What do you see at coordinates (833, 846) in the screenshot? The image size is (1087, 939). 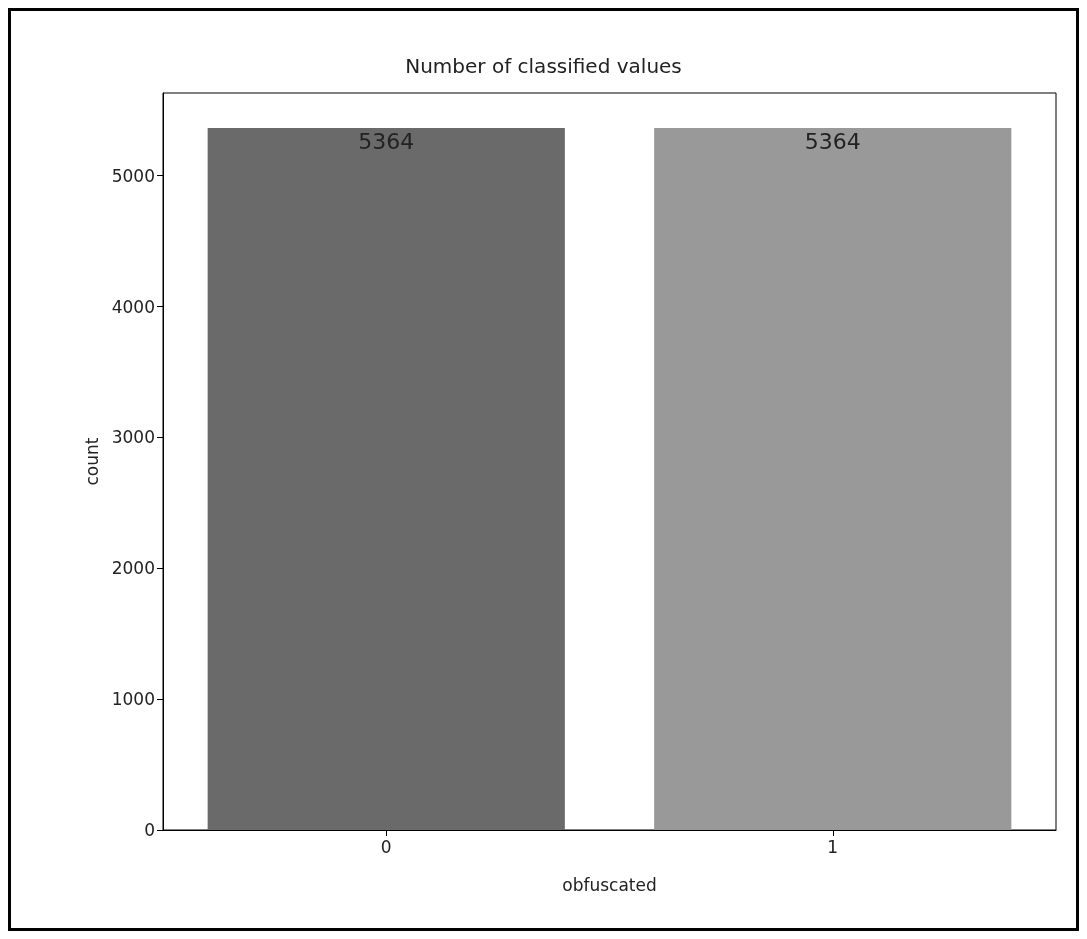 I see `x-tick-label: 1` at bounding box center [833, 846].